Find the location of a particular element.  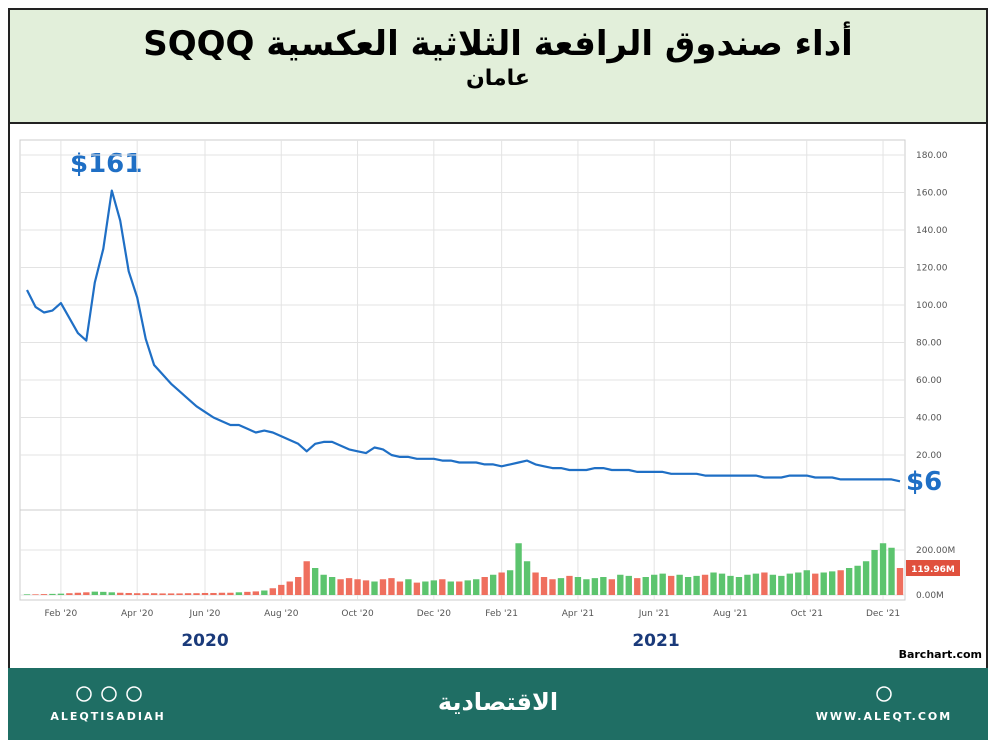

x-tick-label: Dec '21 is located at coordinates (883, 614).